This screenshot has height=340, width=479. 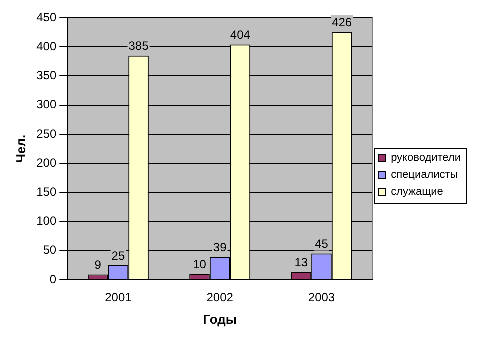 What do you see at coordinates (46, 105) in the screenshot?
I see `y-tick-label: 300` at bounding box center [46, 105].